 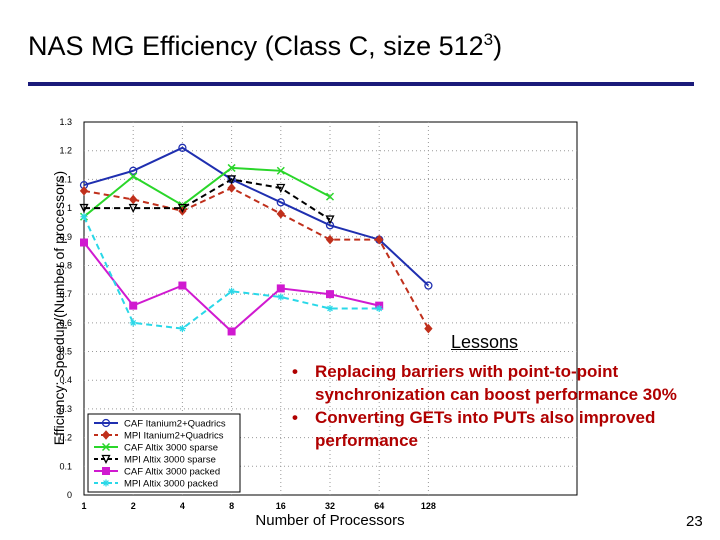 I want to click on slide-title: NAS MG Efficiency (Class C, size 5123), so click(x=265, y=46).